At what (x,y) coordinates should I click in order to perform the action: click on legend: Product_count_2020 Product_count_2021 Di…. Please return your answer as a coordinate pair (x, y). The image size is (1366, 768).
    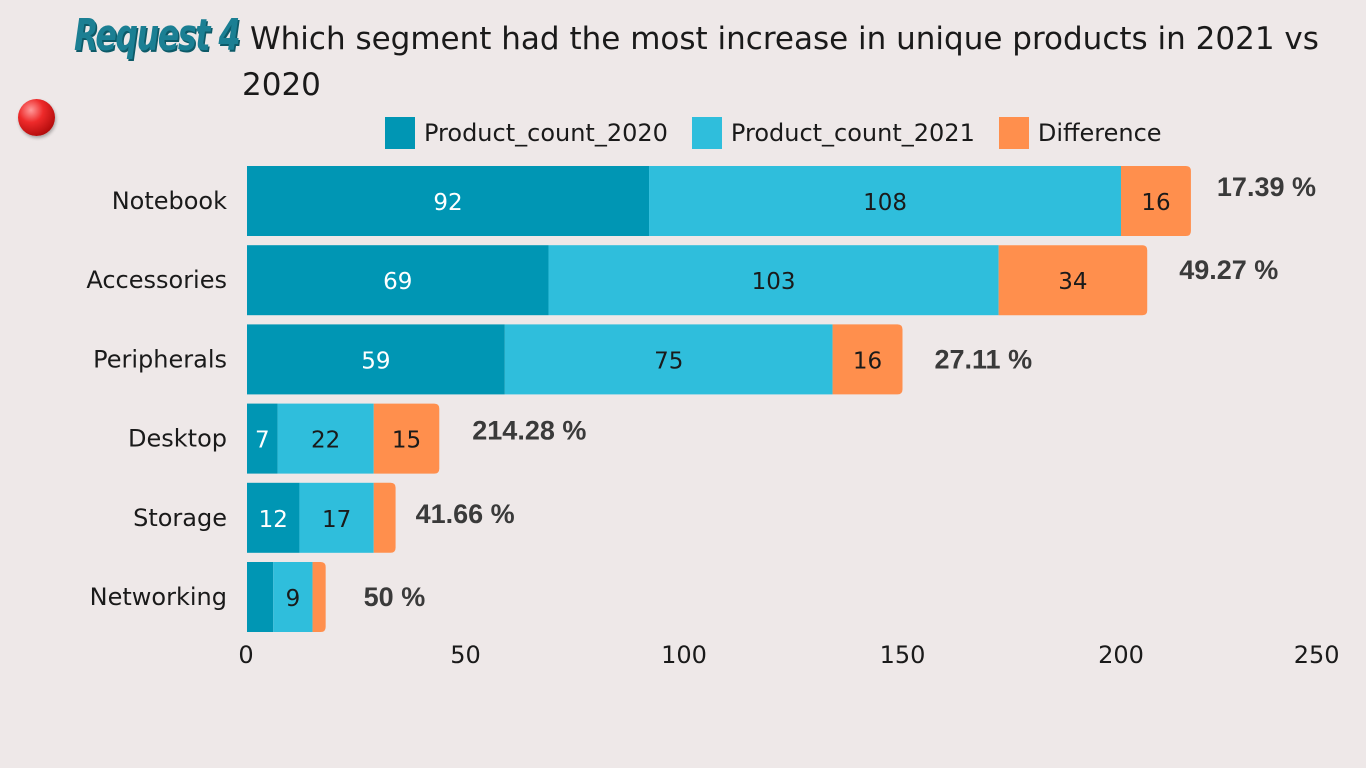
    Looking at the image, I should click on (785, 133).